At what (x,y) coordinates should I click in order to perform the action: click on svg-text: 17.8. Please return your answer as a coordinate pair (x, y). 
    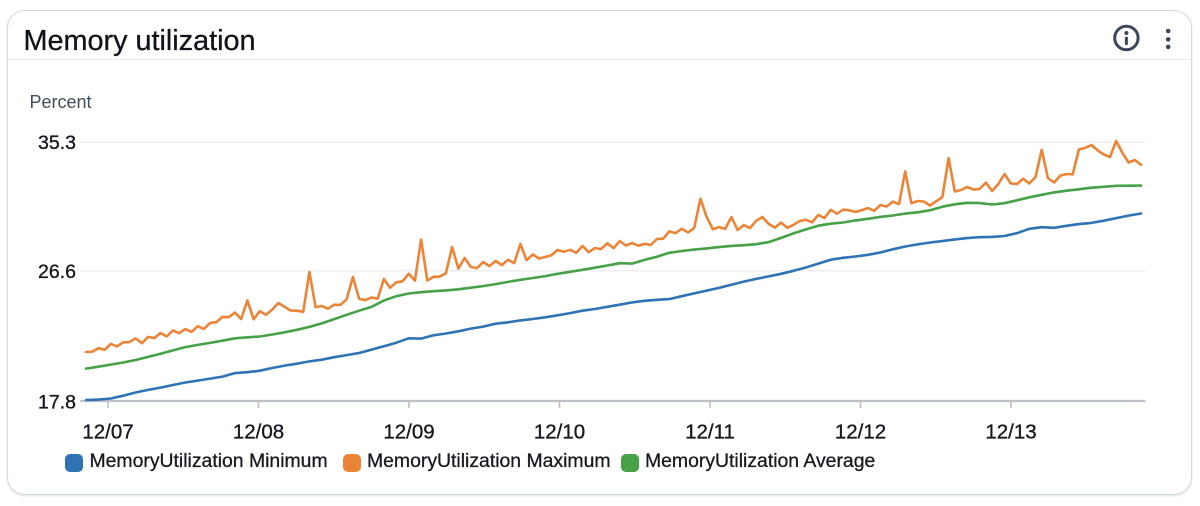
    Looking at the image, I should click on (57, 402).